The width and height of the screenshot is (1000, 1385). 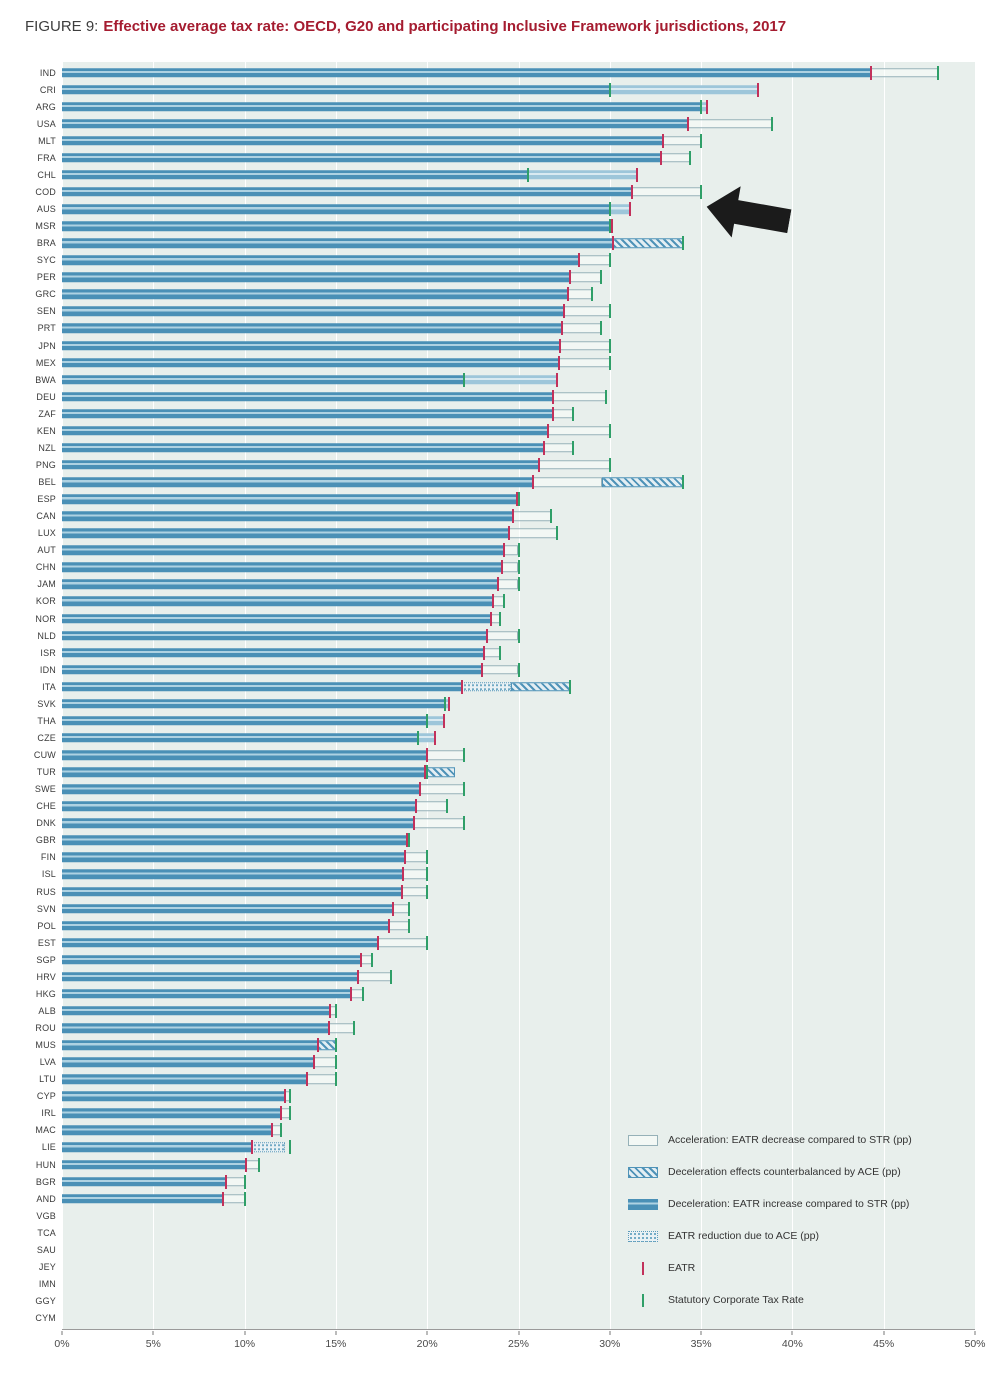 What do you see at coordinates (268, 1147) in the screenshot?
I see `bar-segment-dotted` at bounding box center [268, 1147].